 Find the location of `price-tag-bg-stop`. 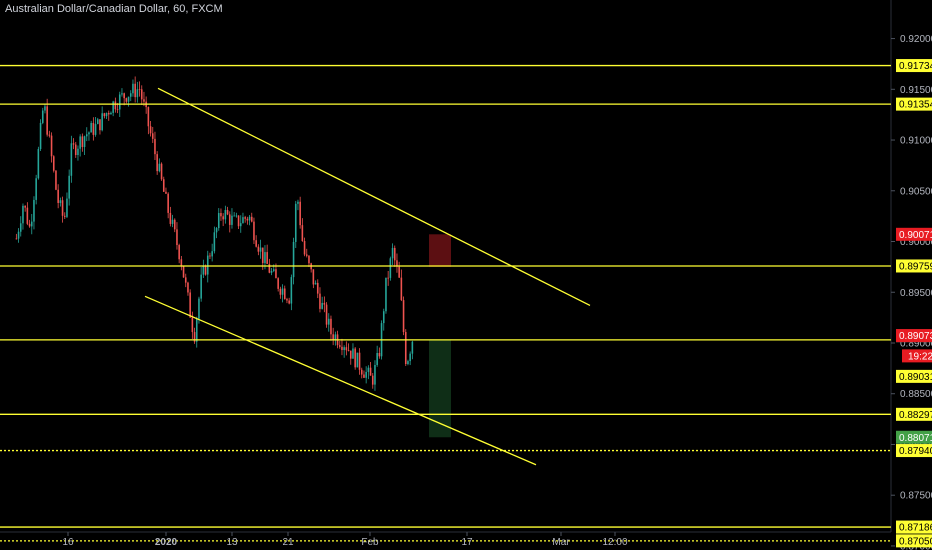

price-tag-bg-stop is located at coordinates (914, 234).